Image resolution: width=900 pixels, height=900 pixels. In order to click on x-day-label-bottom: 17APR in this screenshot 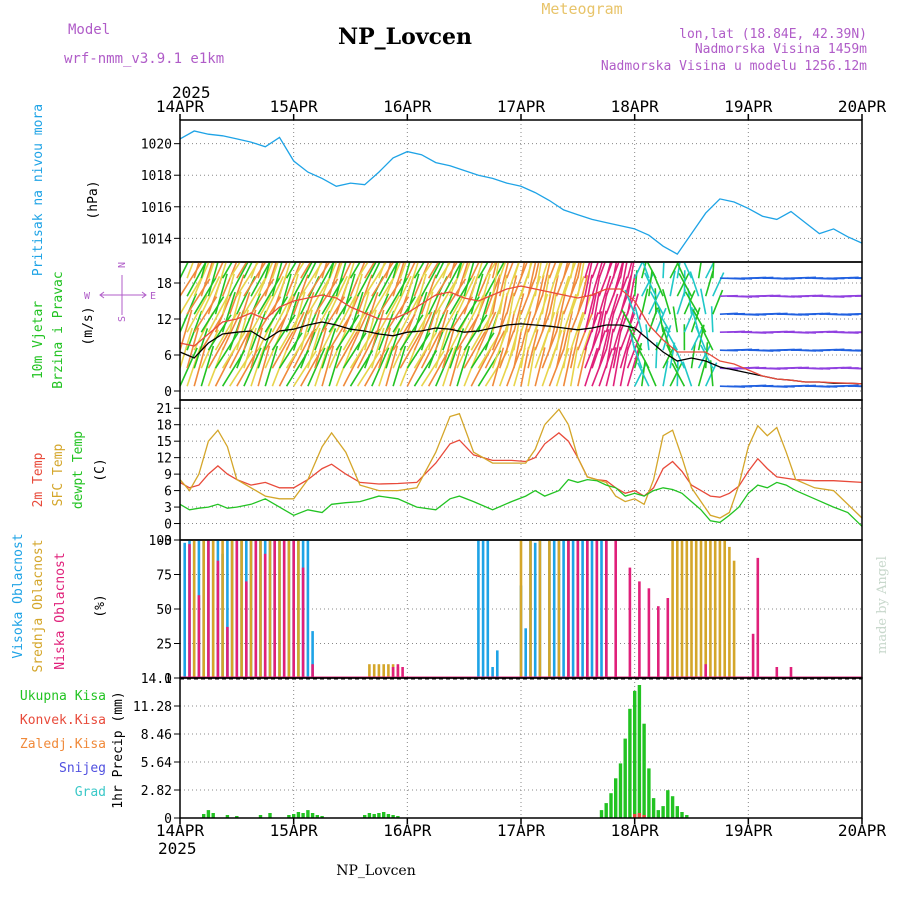, I will do `click(521, 830)`.